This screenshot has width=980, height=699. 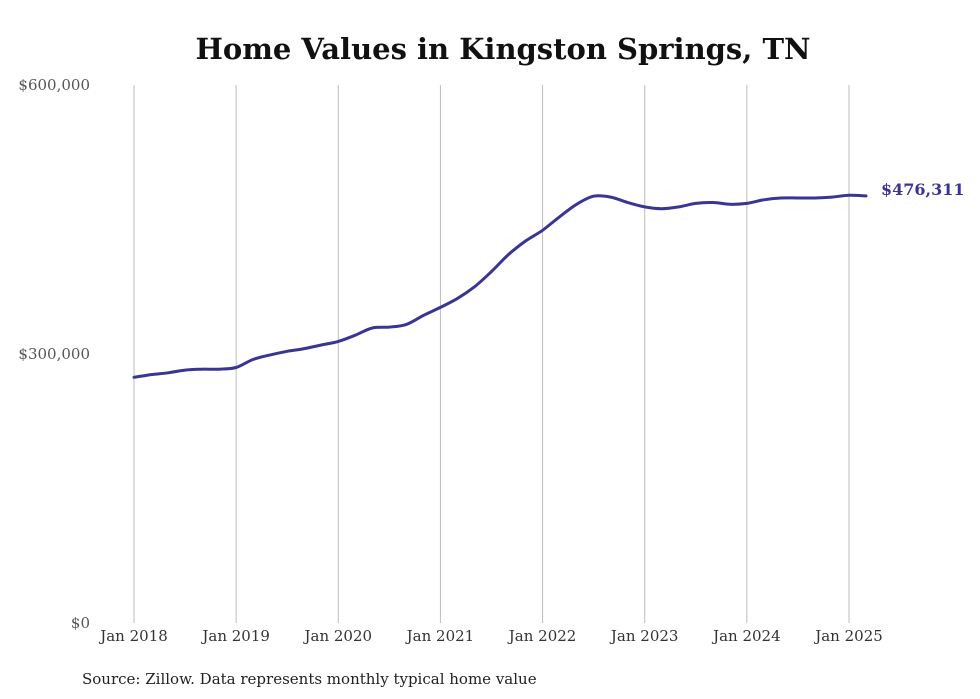 What do you see at coordinates (542, 636) in the screenshot?
I see `x-tick-label: Jan 2022` at bounding box center [542, 636].